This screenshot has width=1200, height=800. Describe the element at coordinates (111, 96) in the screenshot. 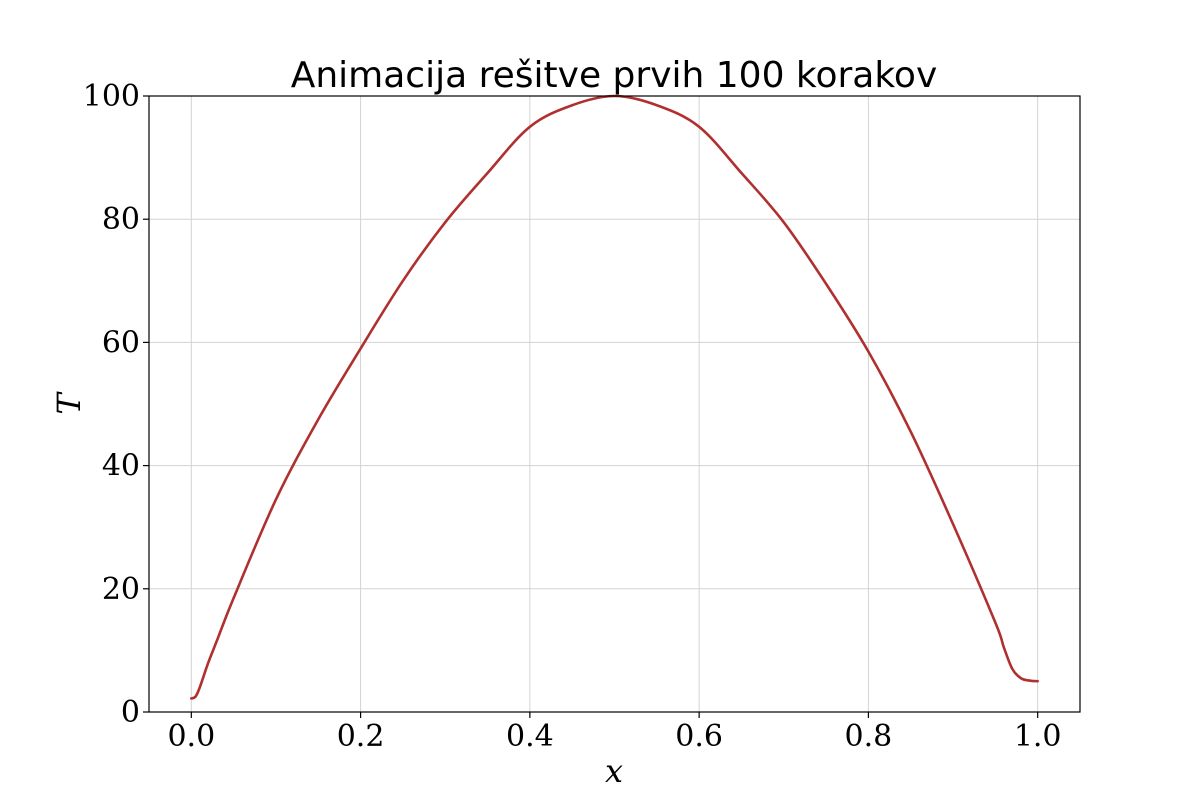

I see `y-tick-label: 100` at that location.